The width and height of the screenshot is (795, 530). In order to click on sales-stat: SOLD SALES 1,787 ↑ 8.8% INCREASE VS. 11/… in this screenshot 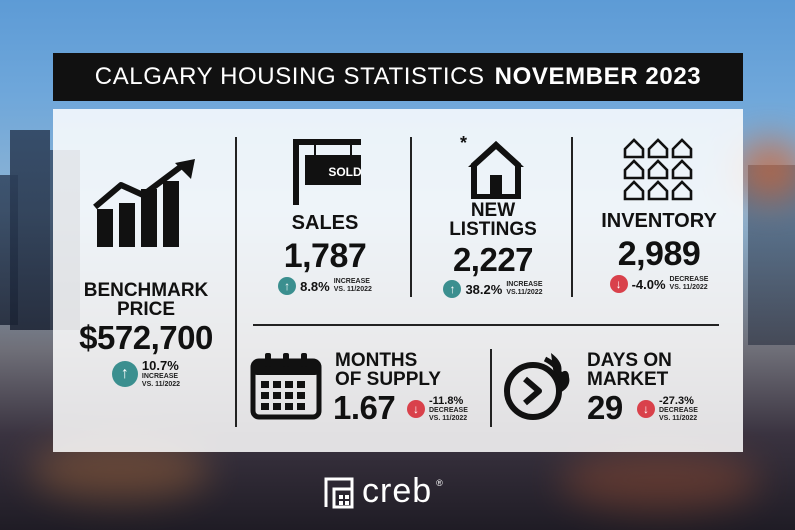, I will do `click(325, 215)`.